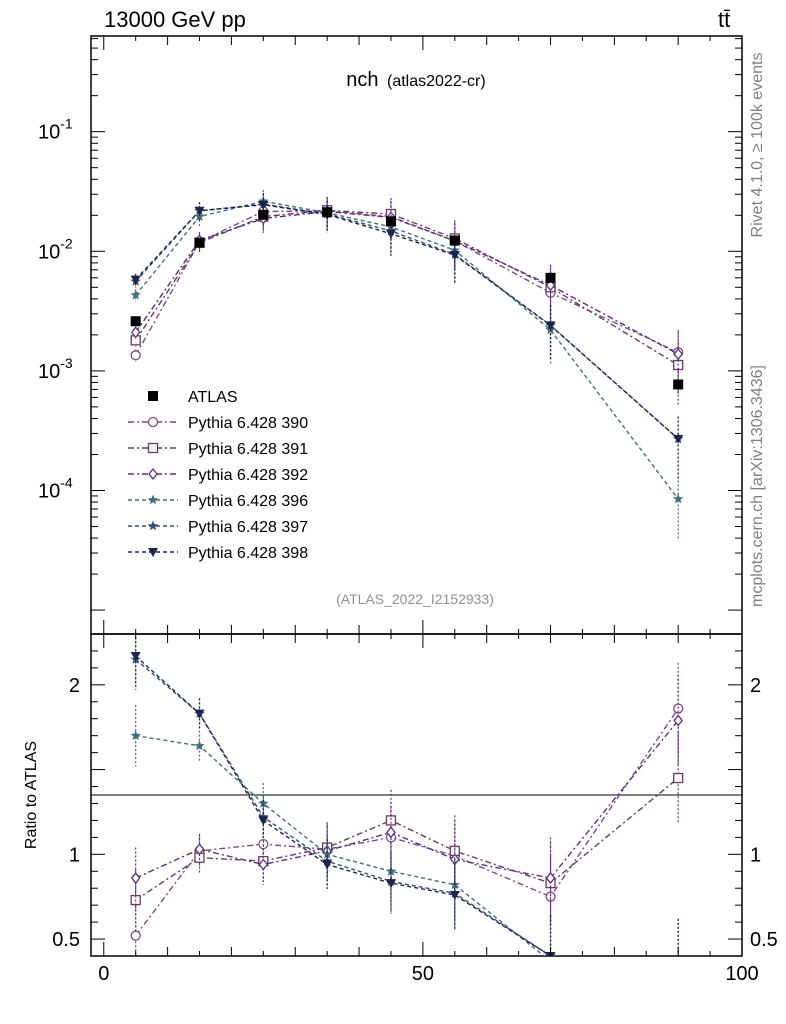 The width and height of the screenshot is (786, 1024). Describe the element at coordinates (248, 527) in the screenshot. I see `legend-label: Pythia 6.428 397` at that location.